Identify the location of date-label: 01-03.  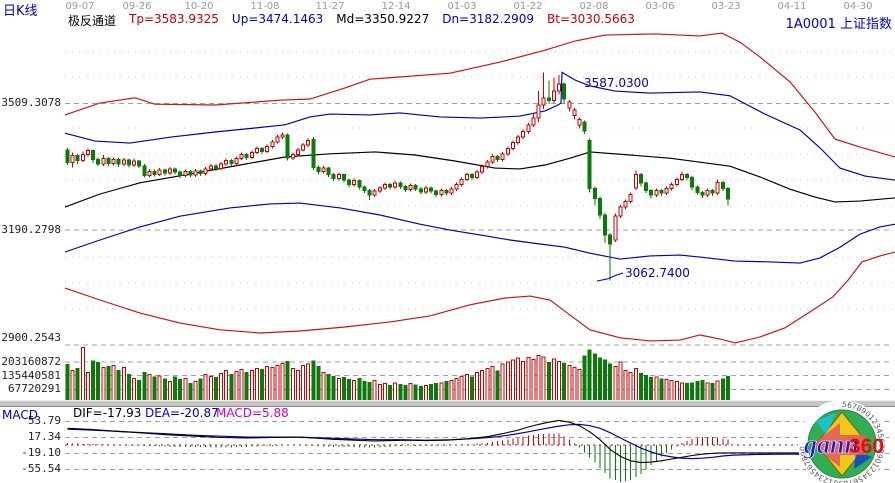
(462, 6).